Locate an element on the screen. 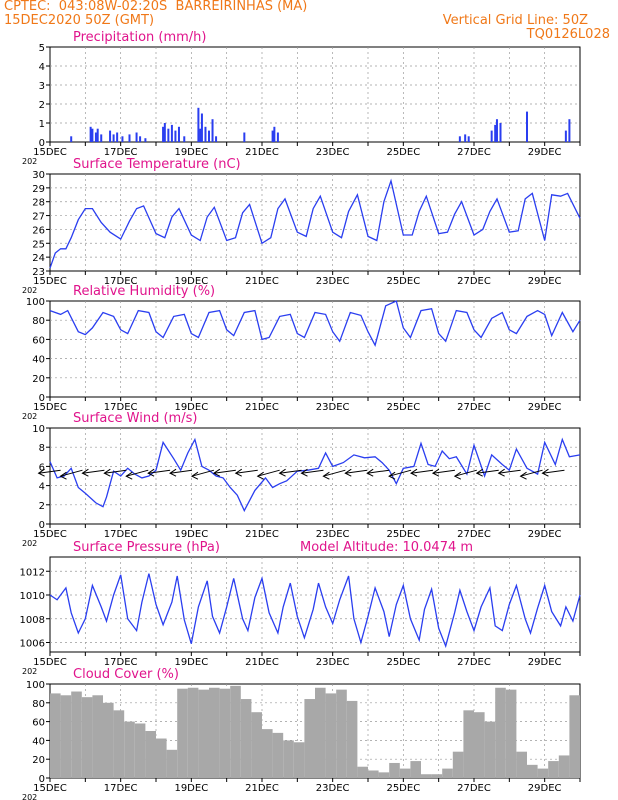 This screenshot has height=800, width=618. header-model-id: TQ0126L028 is located at coordinates (568, 34).